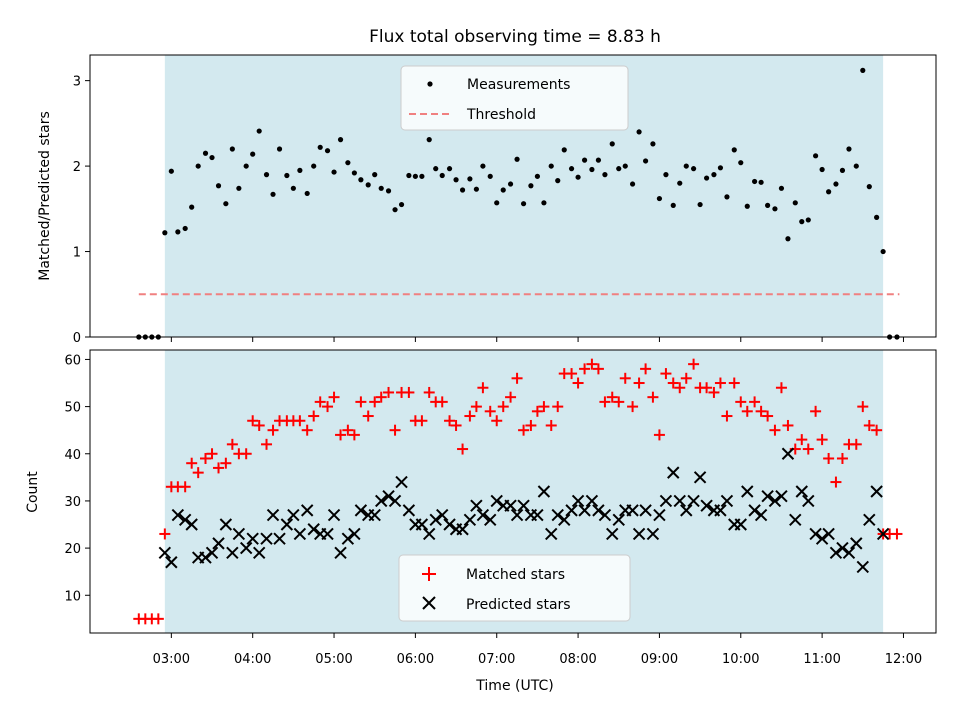 The image size is (960, 720). Describe the element at coordinates (429, 574) in the screenshot. I see `legend-marker-matched` at that location.